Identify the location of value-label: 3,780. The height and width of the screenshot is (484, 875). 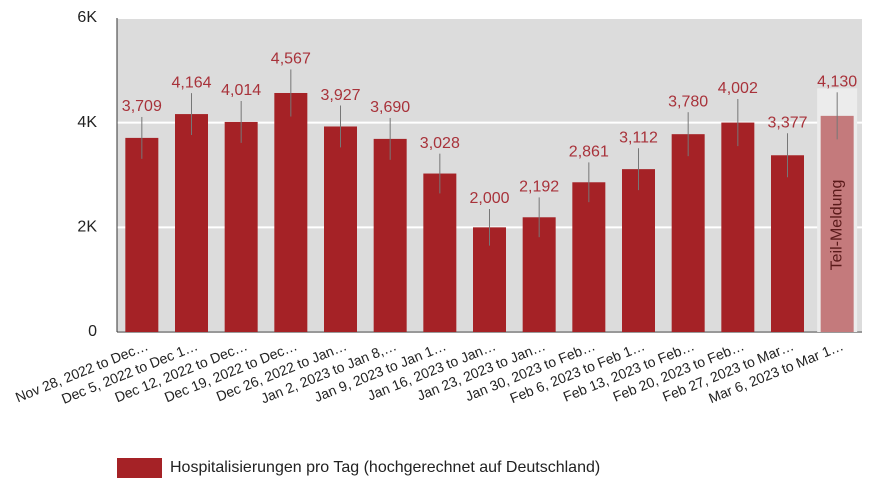
(688, 101).